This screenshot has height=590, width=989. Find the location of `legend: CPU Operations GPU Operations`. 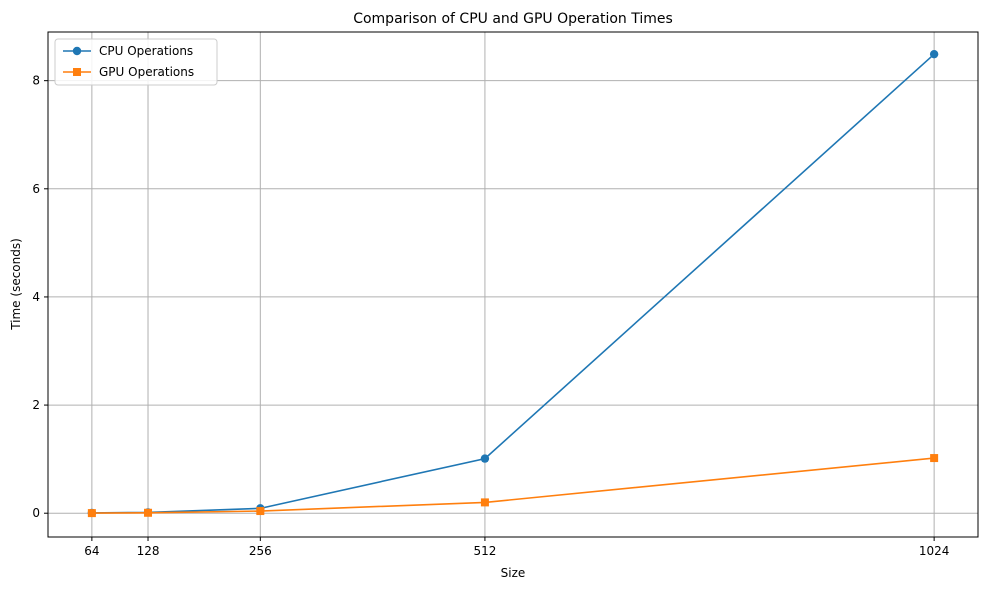

legend: CPU Operations GPU Operations is located at coordinates (136, 62).